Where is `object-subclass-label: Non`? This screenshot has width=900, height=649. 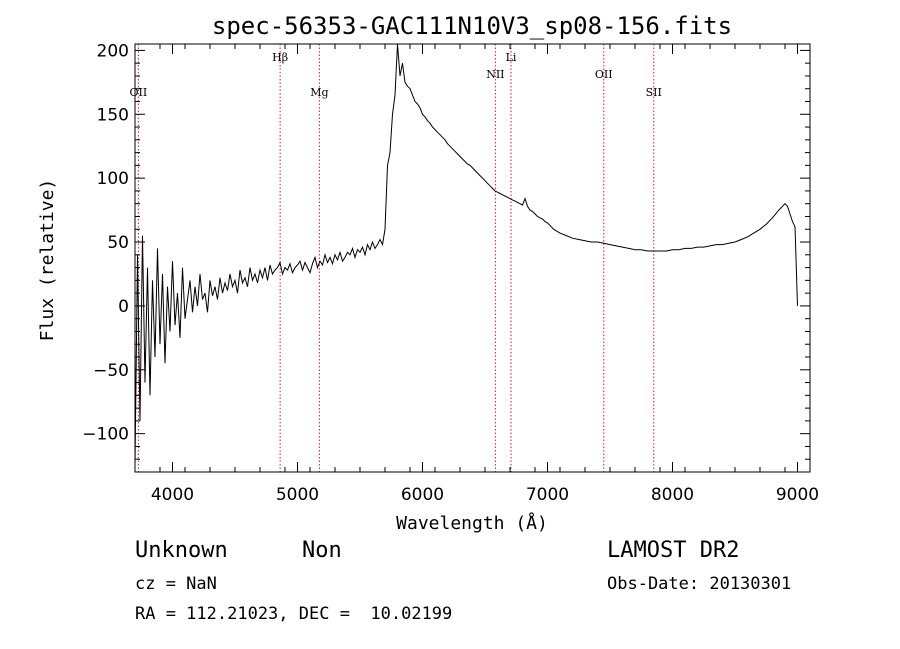
object-subclass-label: Non is located at coordinates (322, 550).